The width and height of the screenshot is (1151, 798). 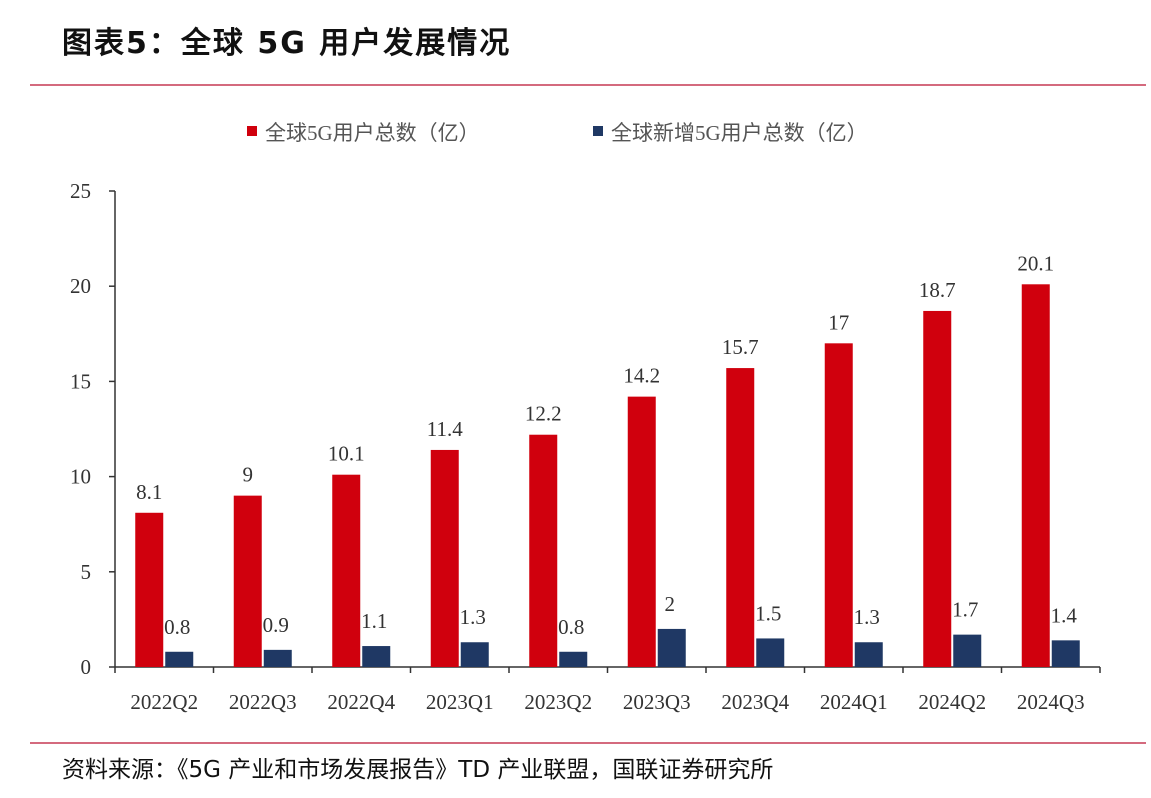 I want to click on data-label-new: 2, so click(x=670, y=604).